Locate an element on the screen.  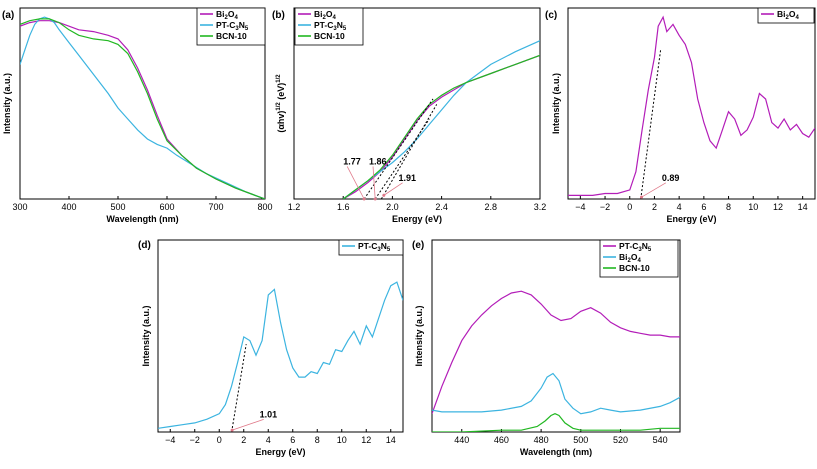
x-tick-label-c: 6 is located at coordinates (703, 207).